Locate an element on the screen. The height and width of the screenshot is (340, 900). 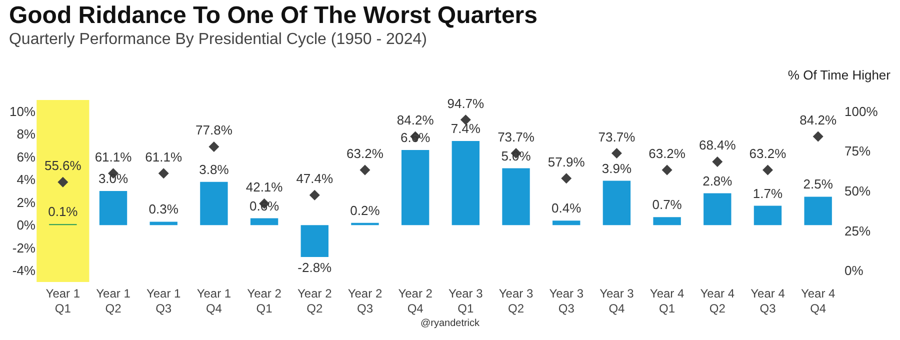
data-label: 0.6% is located at coordinates (264, 206).